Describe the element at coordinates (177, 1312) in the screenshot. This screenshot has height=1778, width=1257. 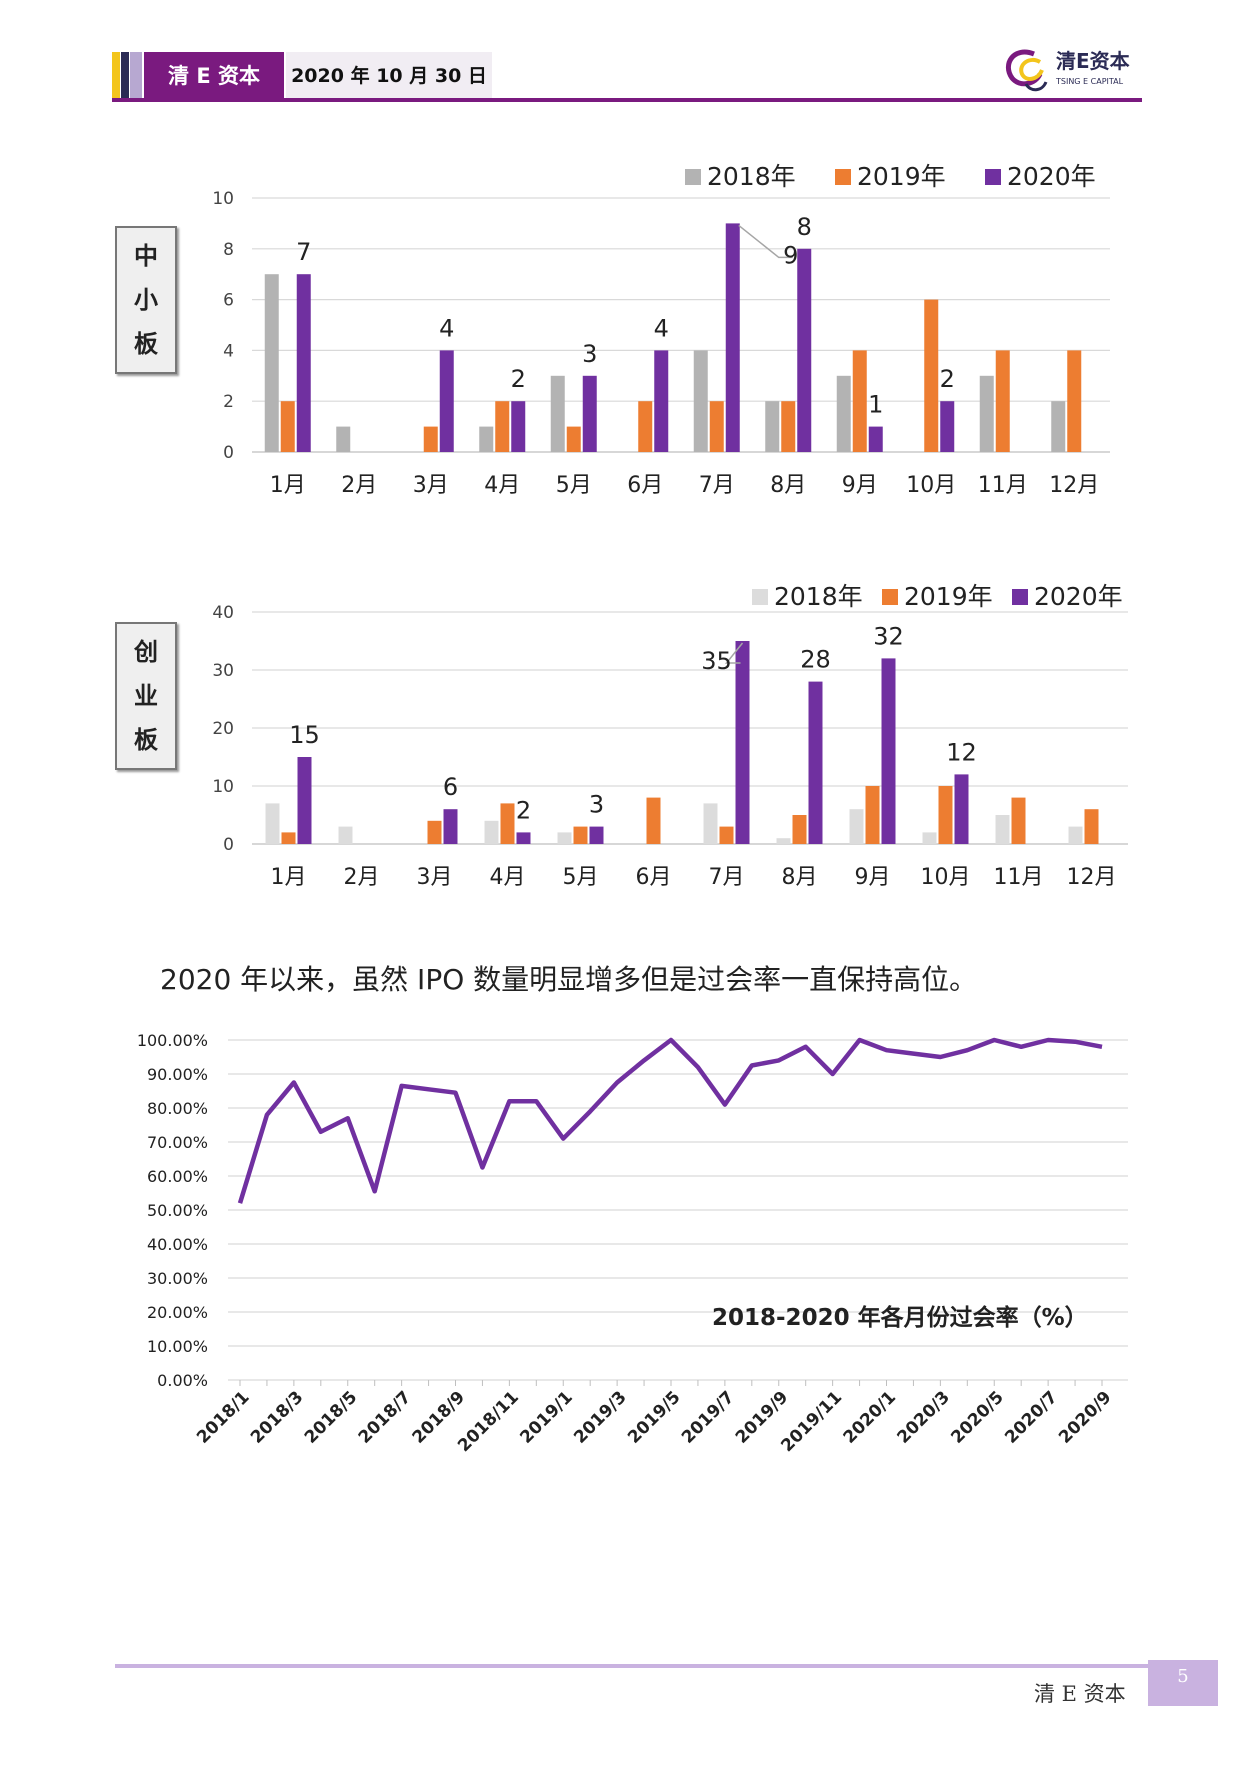
I see `y-tick-label: 20.00%` at that location.